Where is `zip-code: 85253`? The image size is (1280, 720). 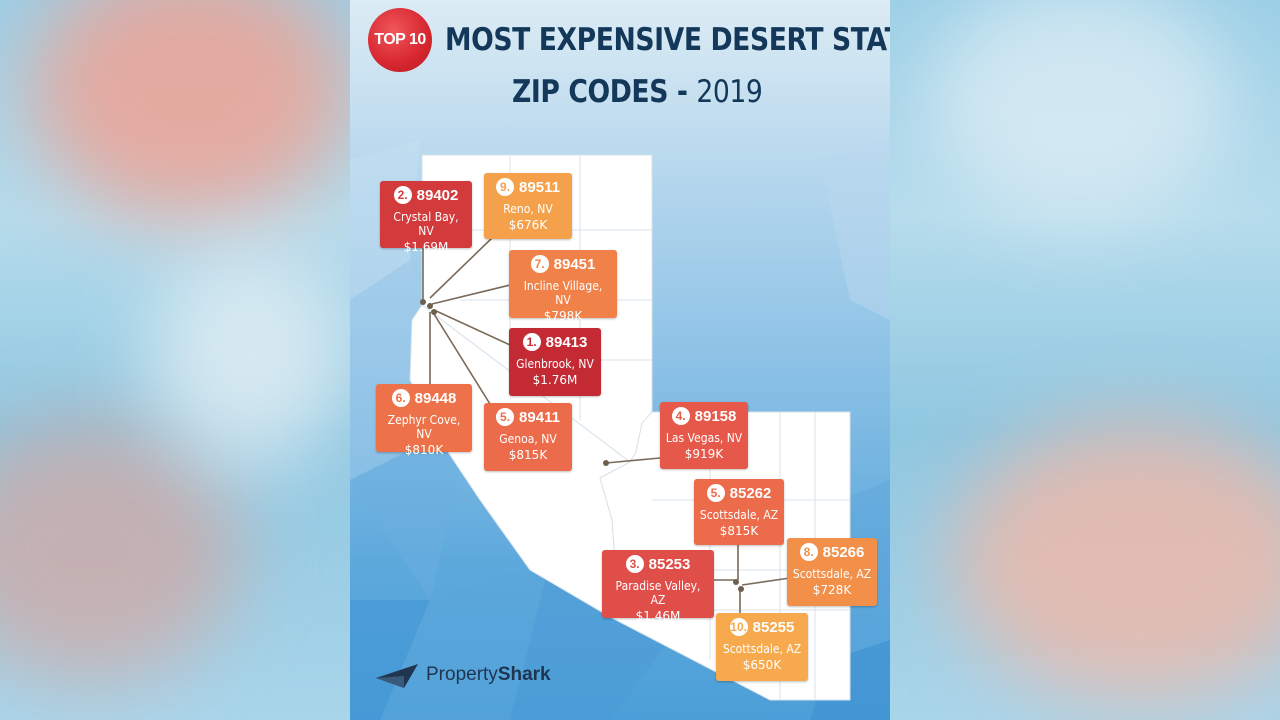 zip-code: 85253 is located at coordinates (669, 564).